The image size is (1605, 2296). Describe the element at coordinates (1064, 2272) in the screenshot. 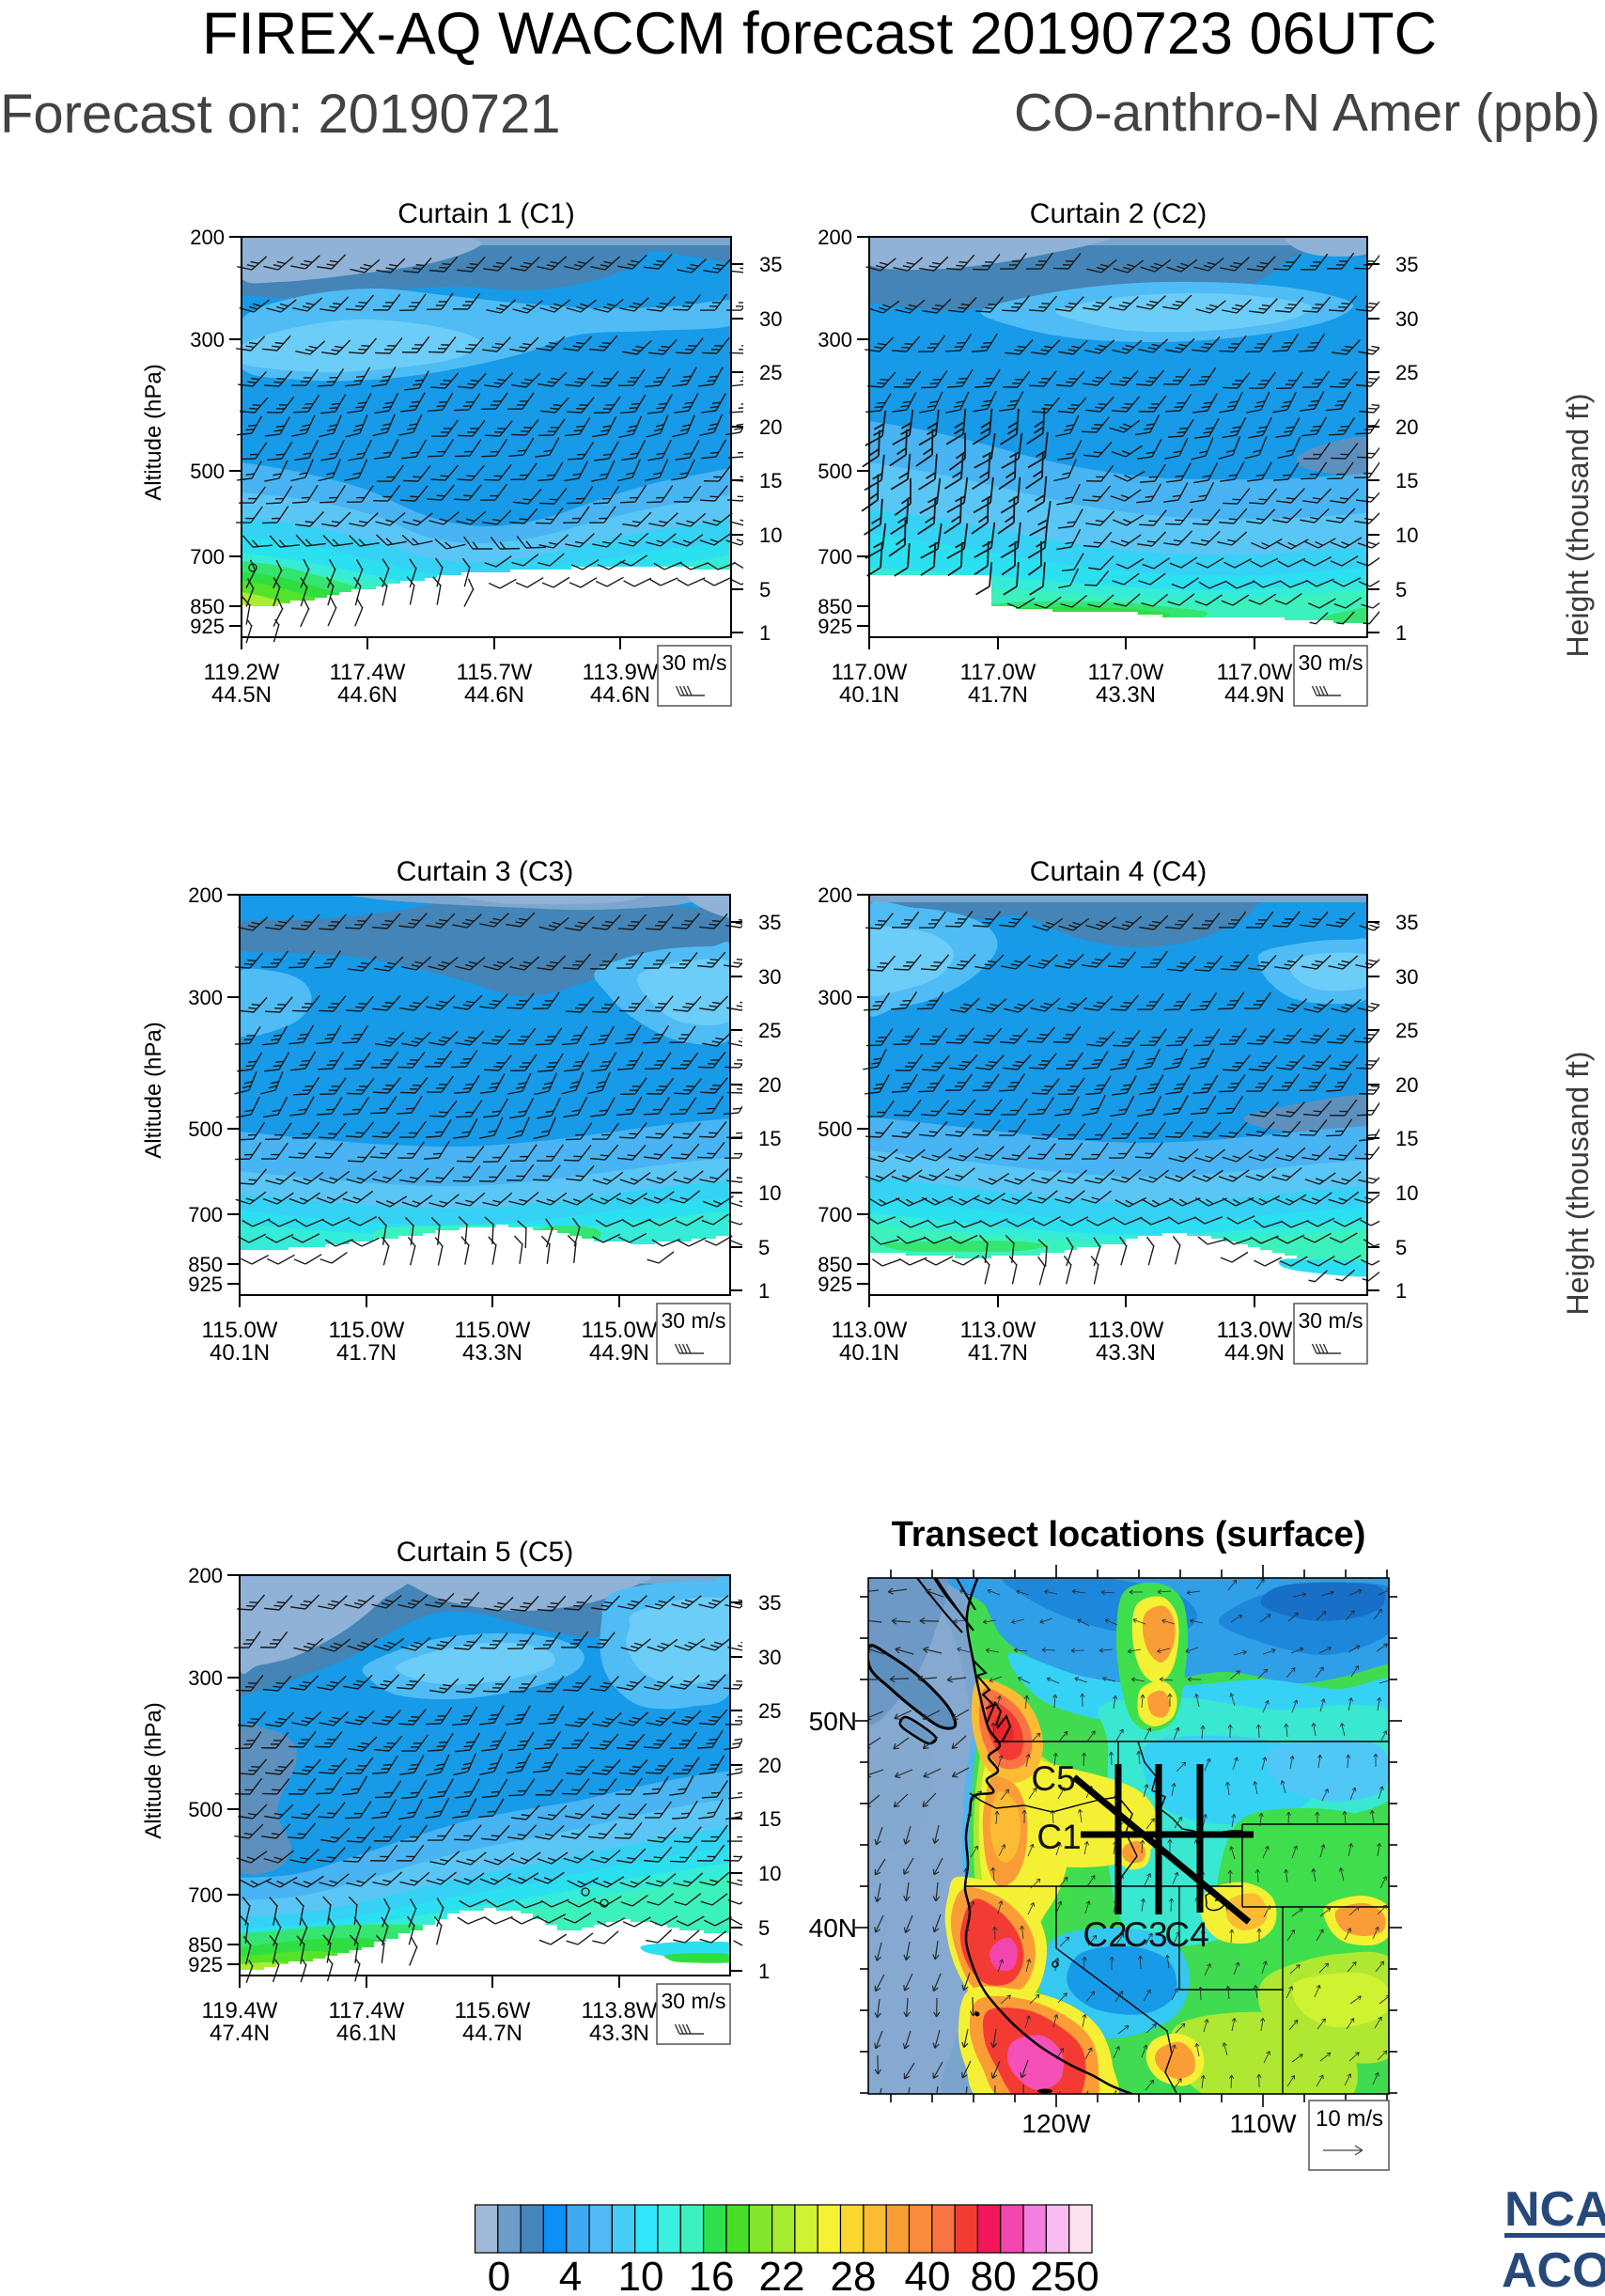

I see `svg-text: 250` at that location.